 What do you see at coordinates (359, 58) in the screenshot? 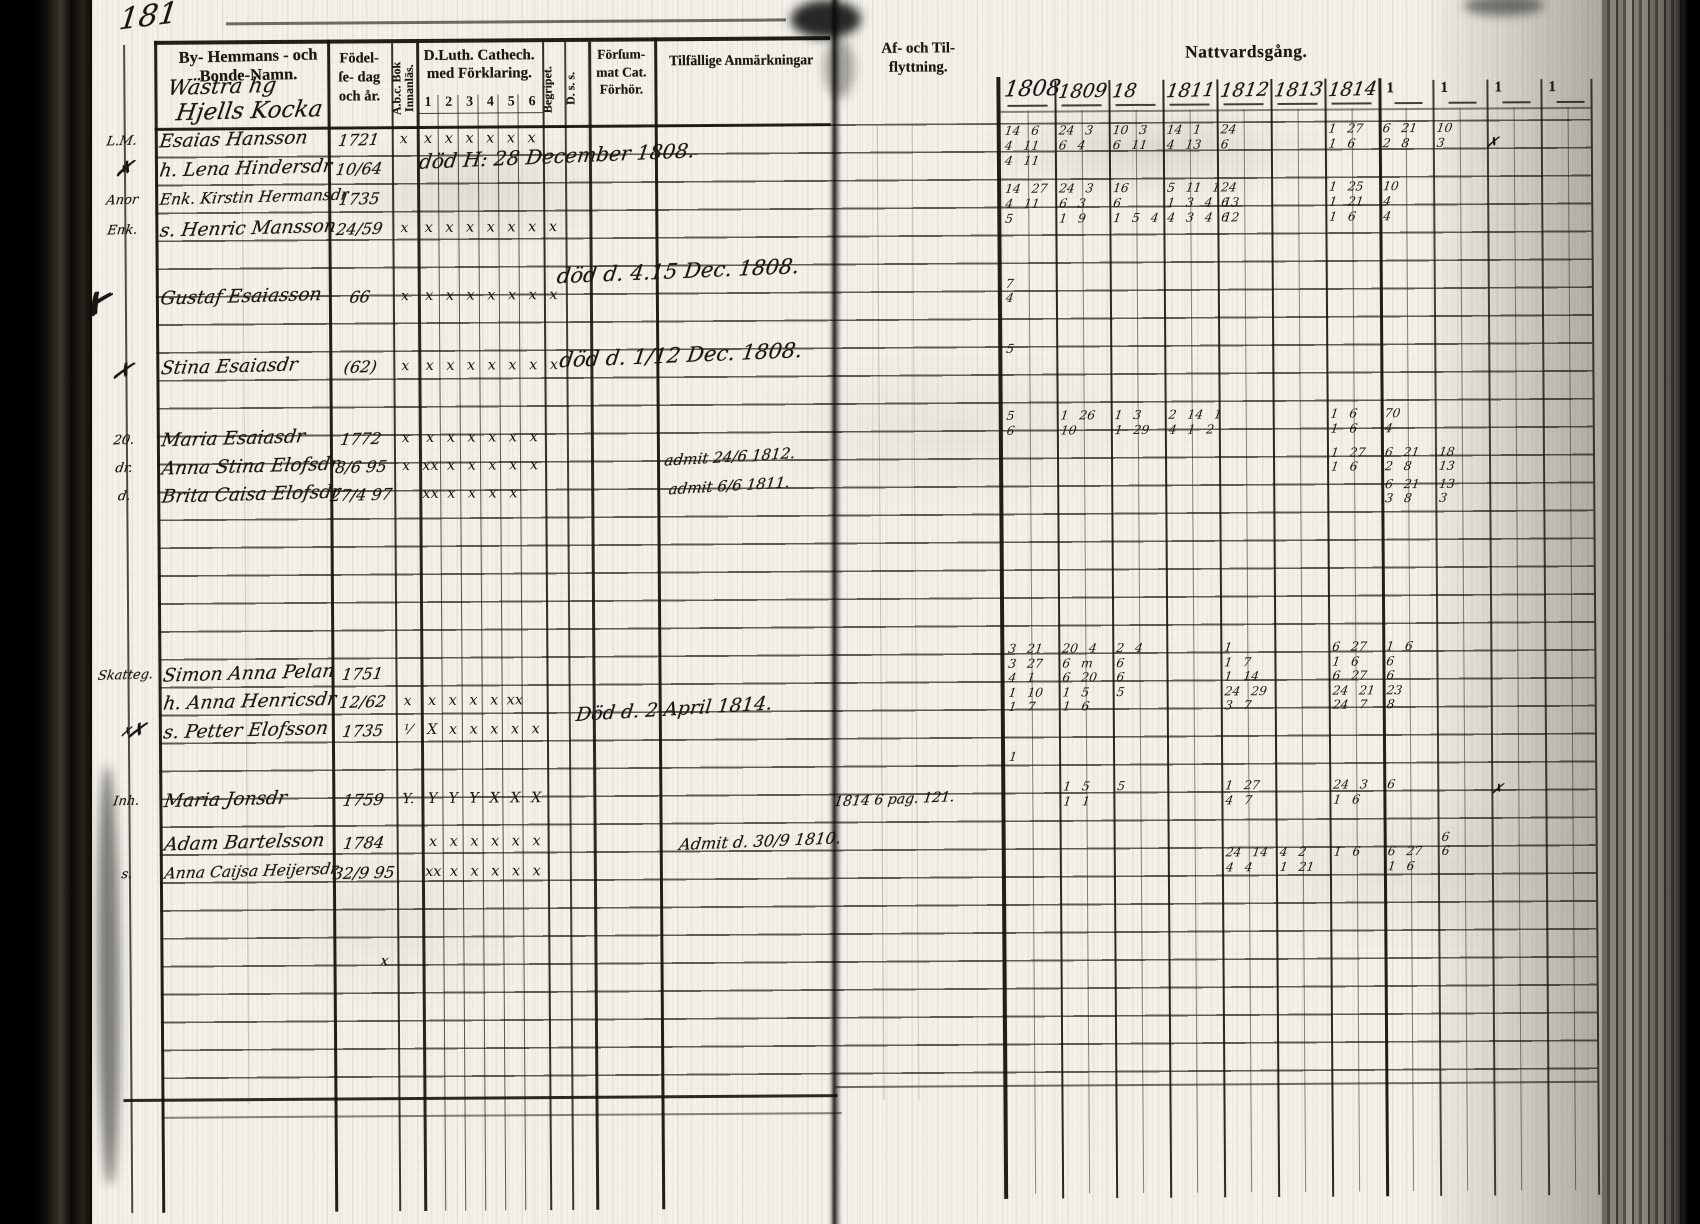
I see `header-birth-line1: Födel-` at bounding box center [359, 58].